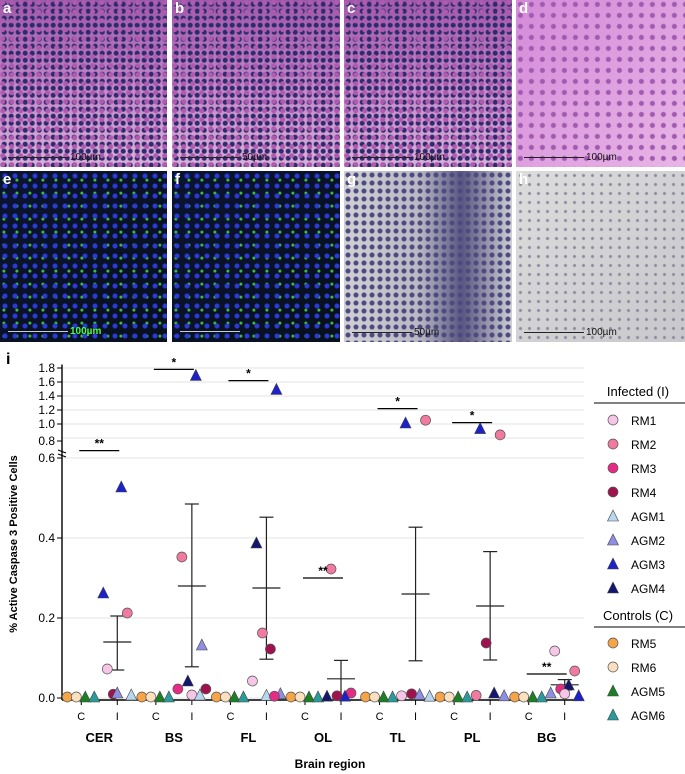 The width and height of the screenshot is (685, 774). Describe the element at coordinates (648, 716) in the screenshot. I see `legend-label: AGM6` at that location.